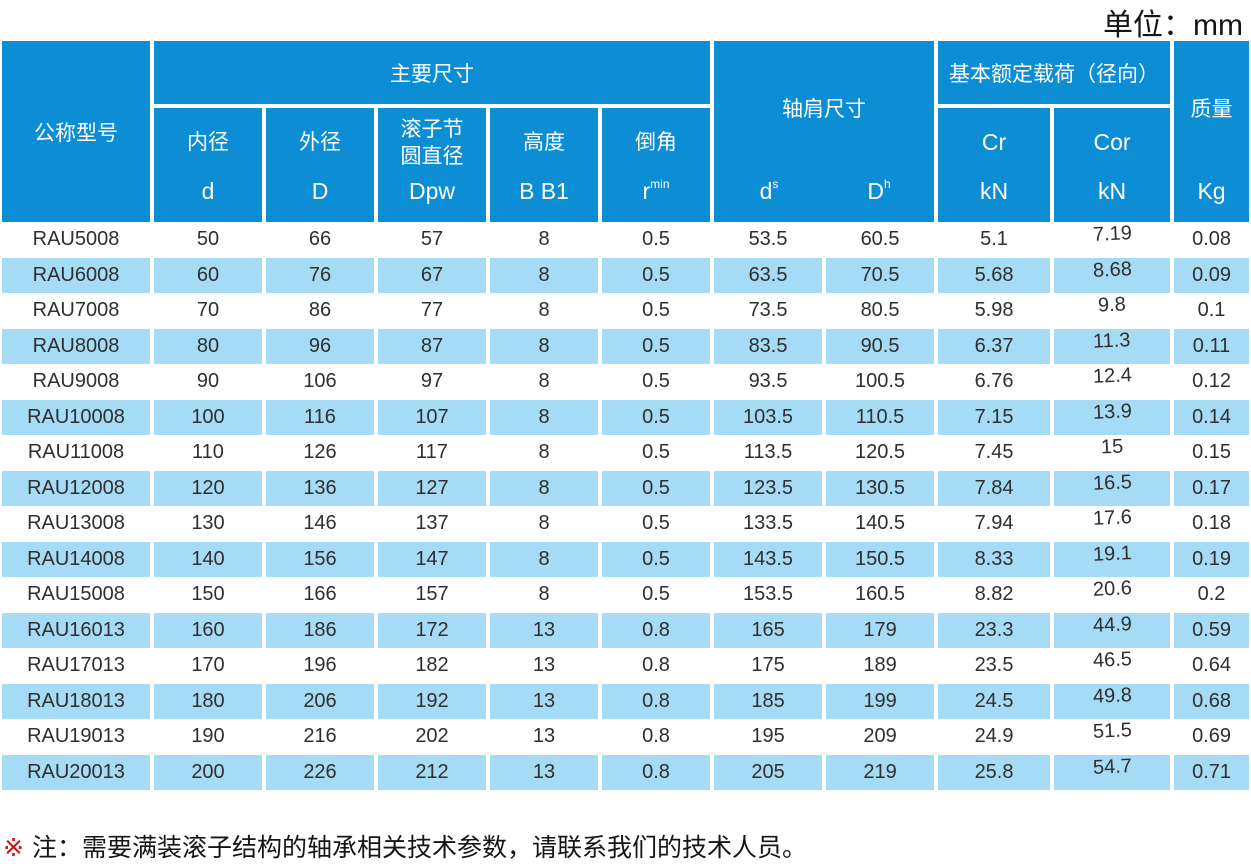 The height and width of the screenshot is (866, 1251). I want to click on cell-model: RAU7008, so click(76, 311).